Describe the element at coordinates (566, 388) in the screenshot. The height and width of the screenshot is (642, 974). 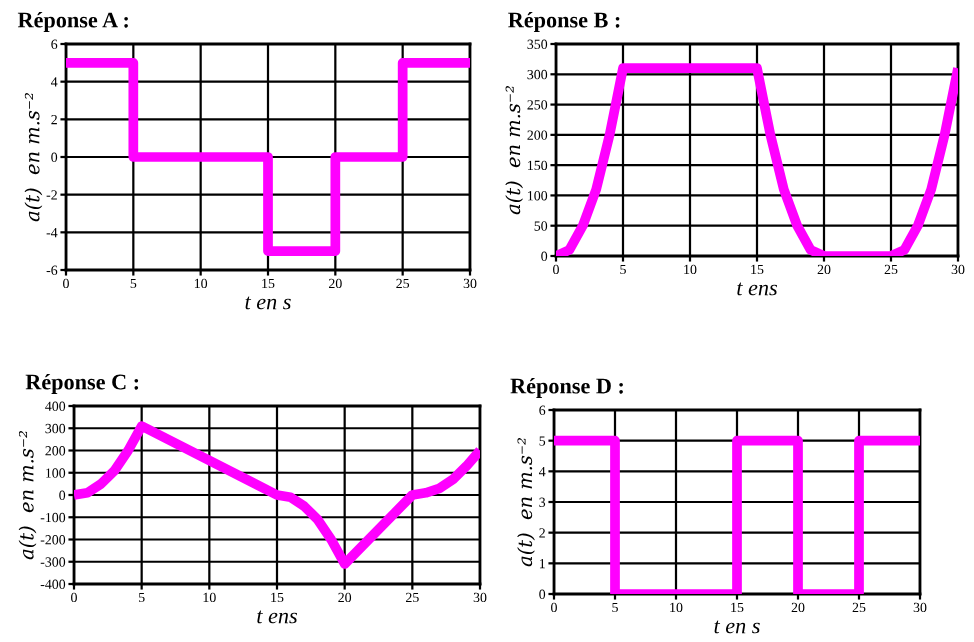
I see `chart-title: Réponse D :` at that location.